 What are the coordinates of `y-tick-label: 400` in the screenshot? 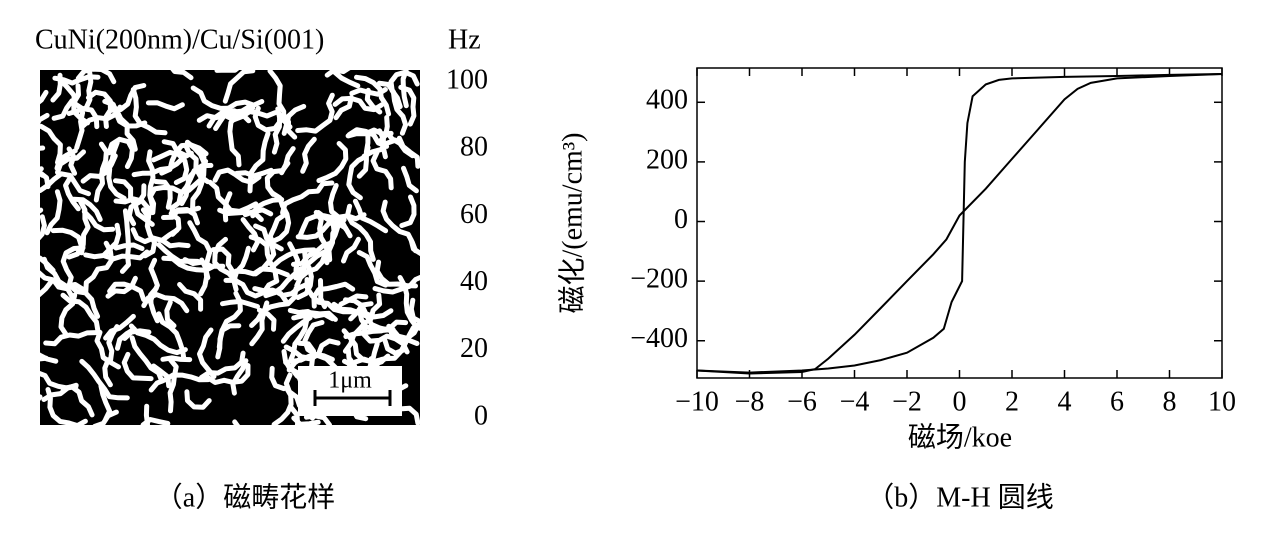 It's located at (667, 100).